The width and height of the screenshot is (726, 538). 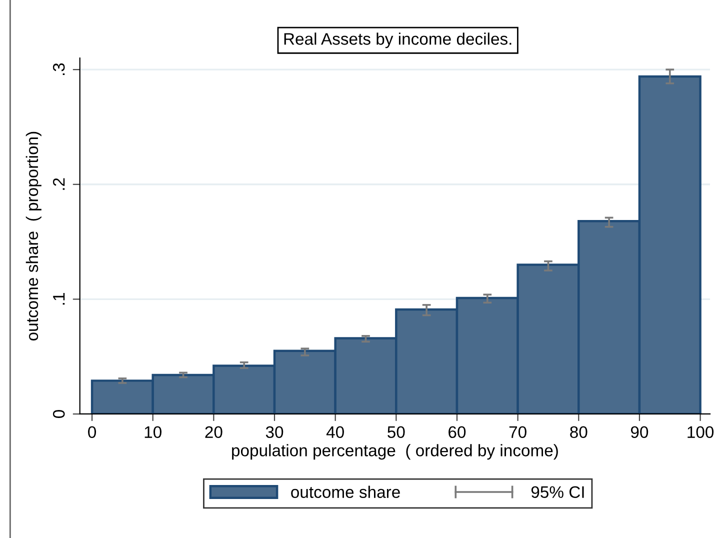 I want to click on x-tick-label: 0, so click(x=92, y=432).